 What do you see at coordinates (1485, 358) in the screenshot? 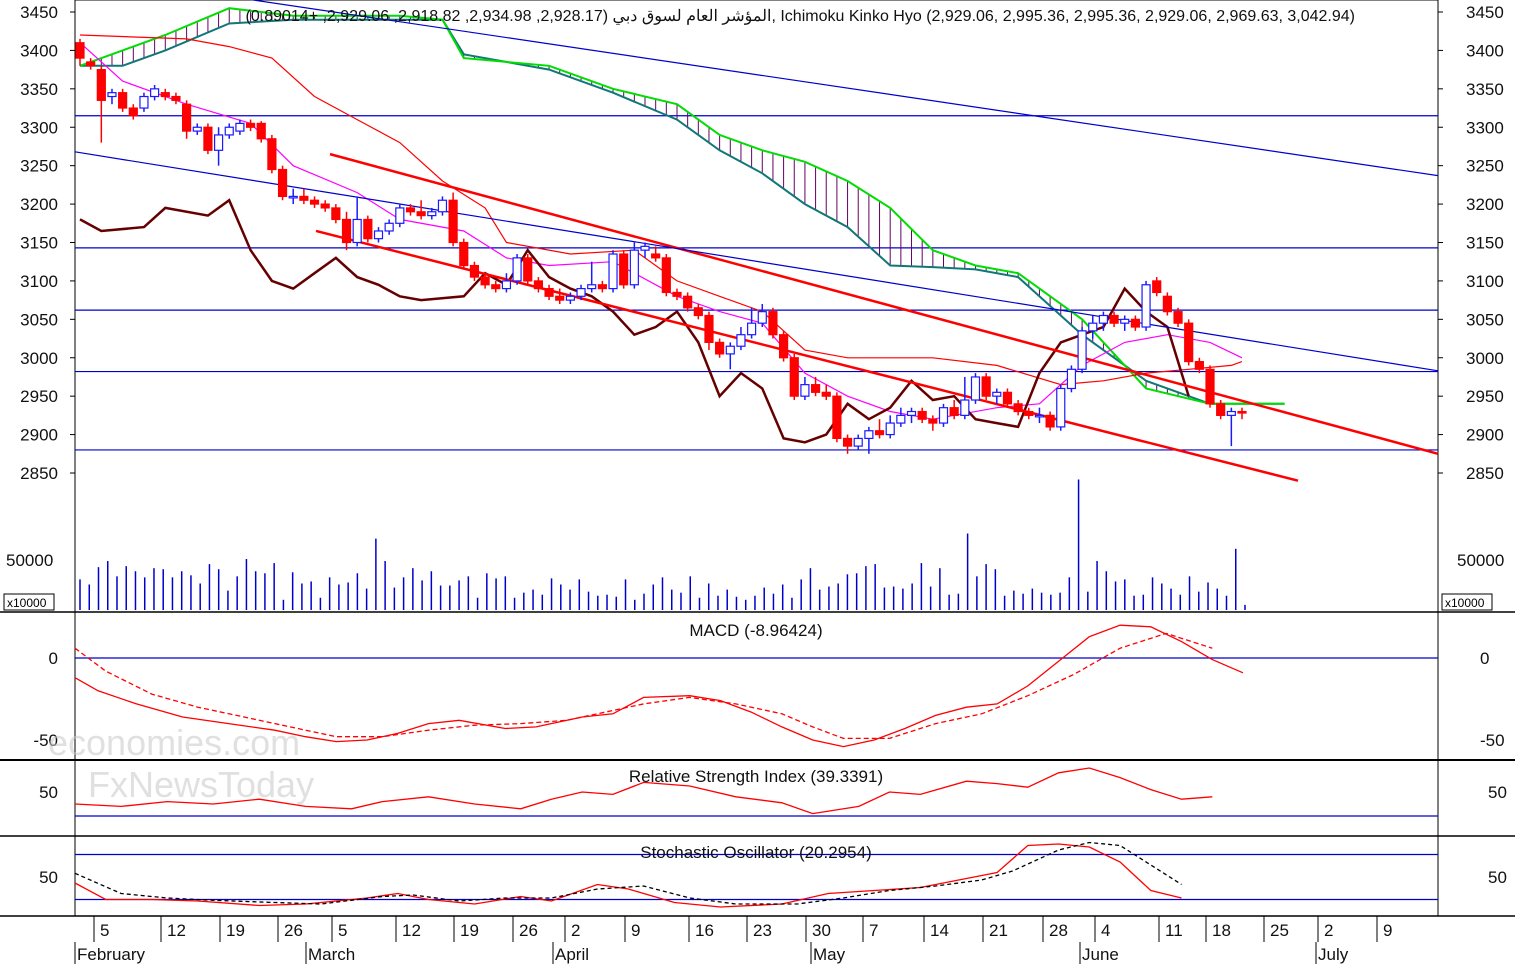
I see `price-tick-right-9: 3000` at bounding box center [1485, 358].